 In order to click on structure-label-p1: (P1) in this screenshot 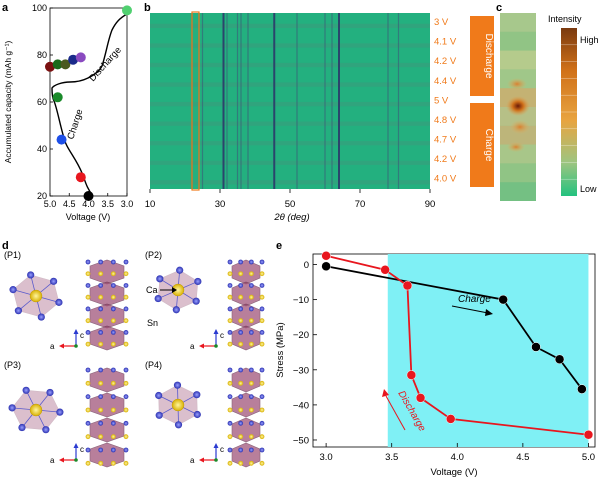, I will do `click(12, 255)`.